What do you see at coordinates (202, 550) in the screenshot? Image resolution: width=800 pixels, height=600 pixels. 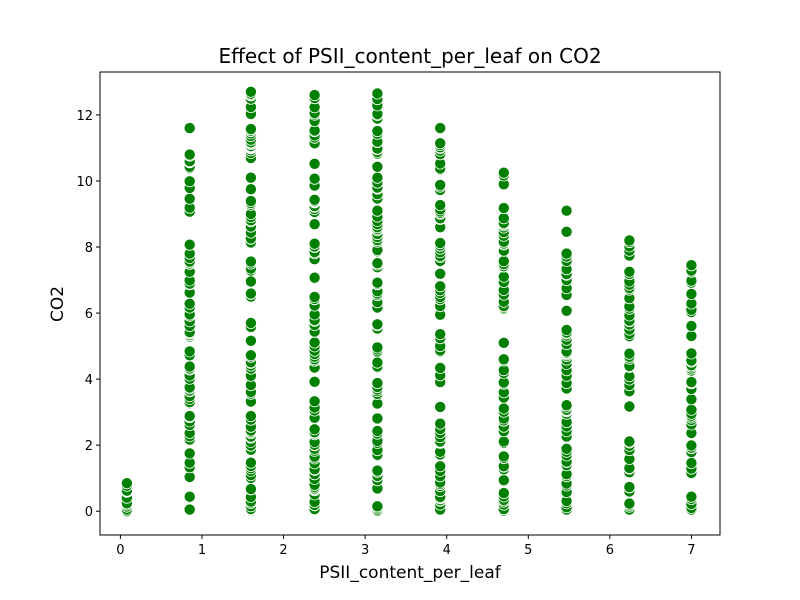 I see `x-tick-label: 1` at bounding box center [202, 550].